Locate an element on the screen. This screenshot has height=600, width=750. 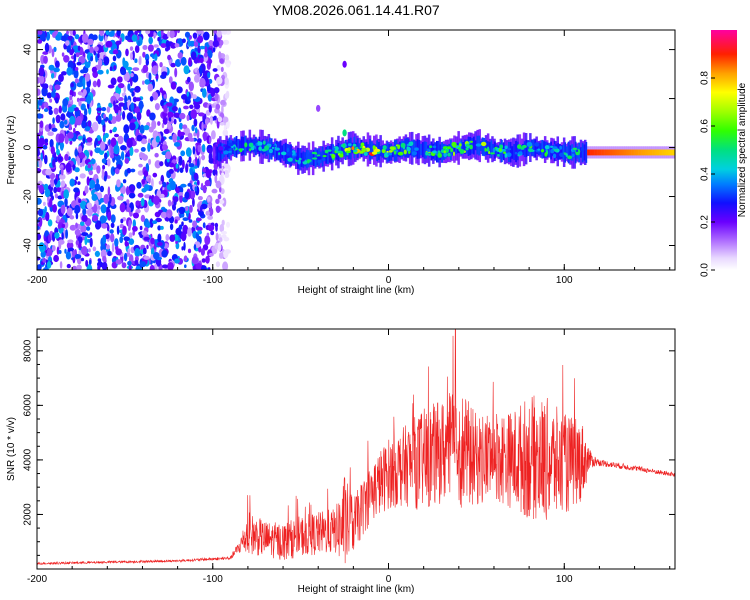
figure-title: YM08.2026.061.14.41.R07 is located at coordinates (356, 10).